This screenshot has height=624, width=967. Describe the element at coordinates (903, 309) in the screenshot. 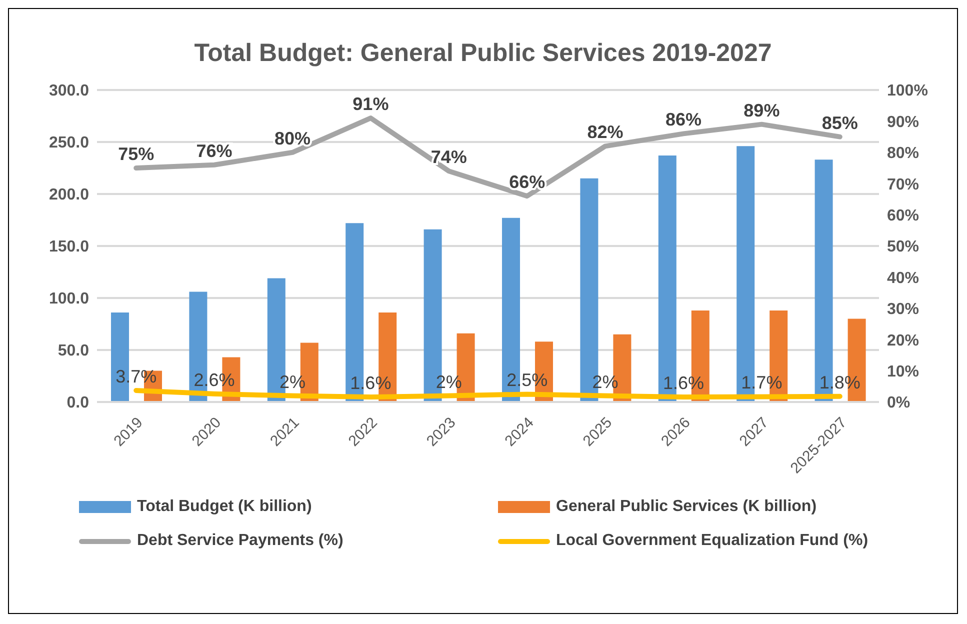

I see `y2-tick-label: 30%` at that location.